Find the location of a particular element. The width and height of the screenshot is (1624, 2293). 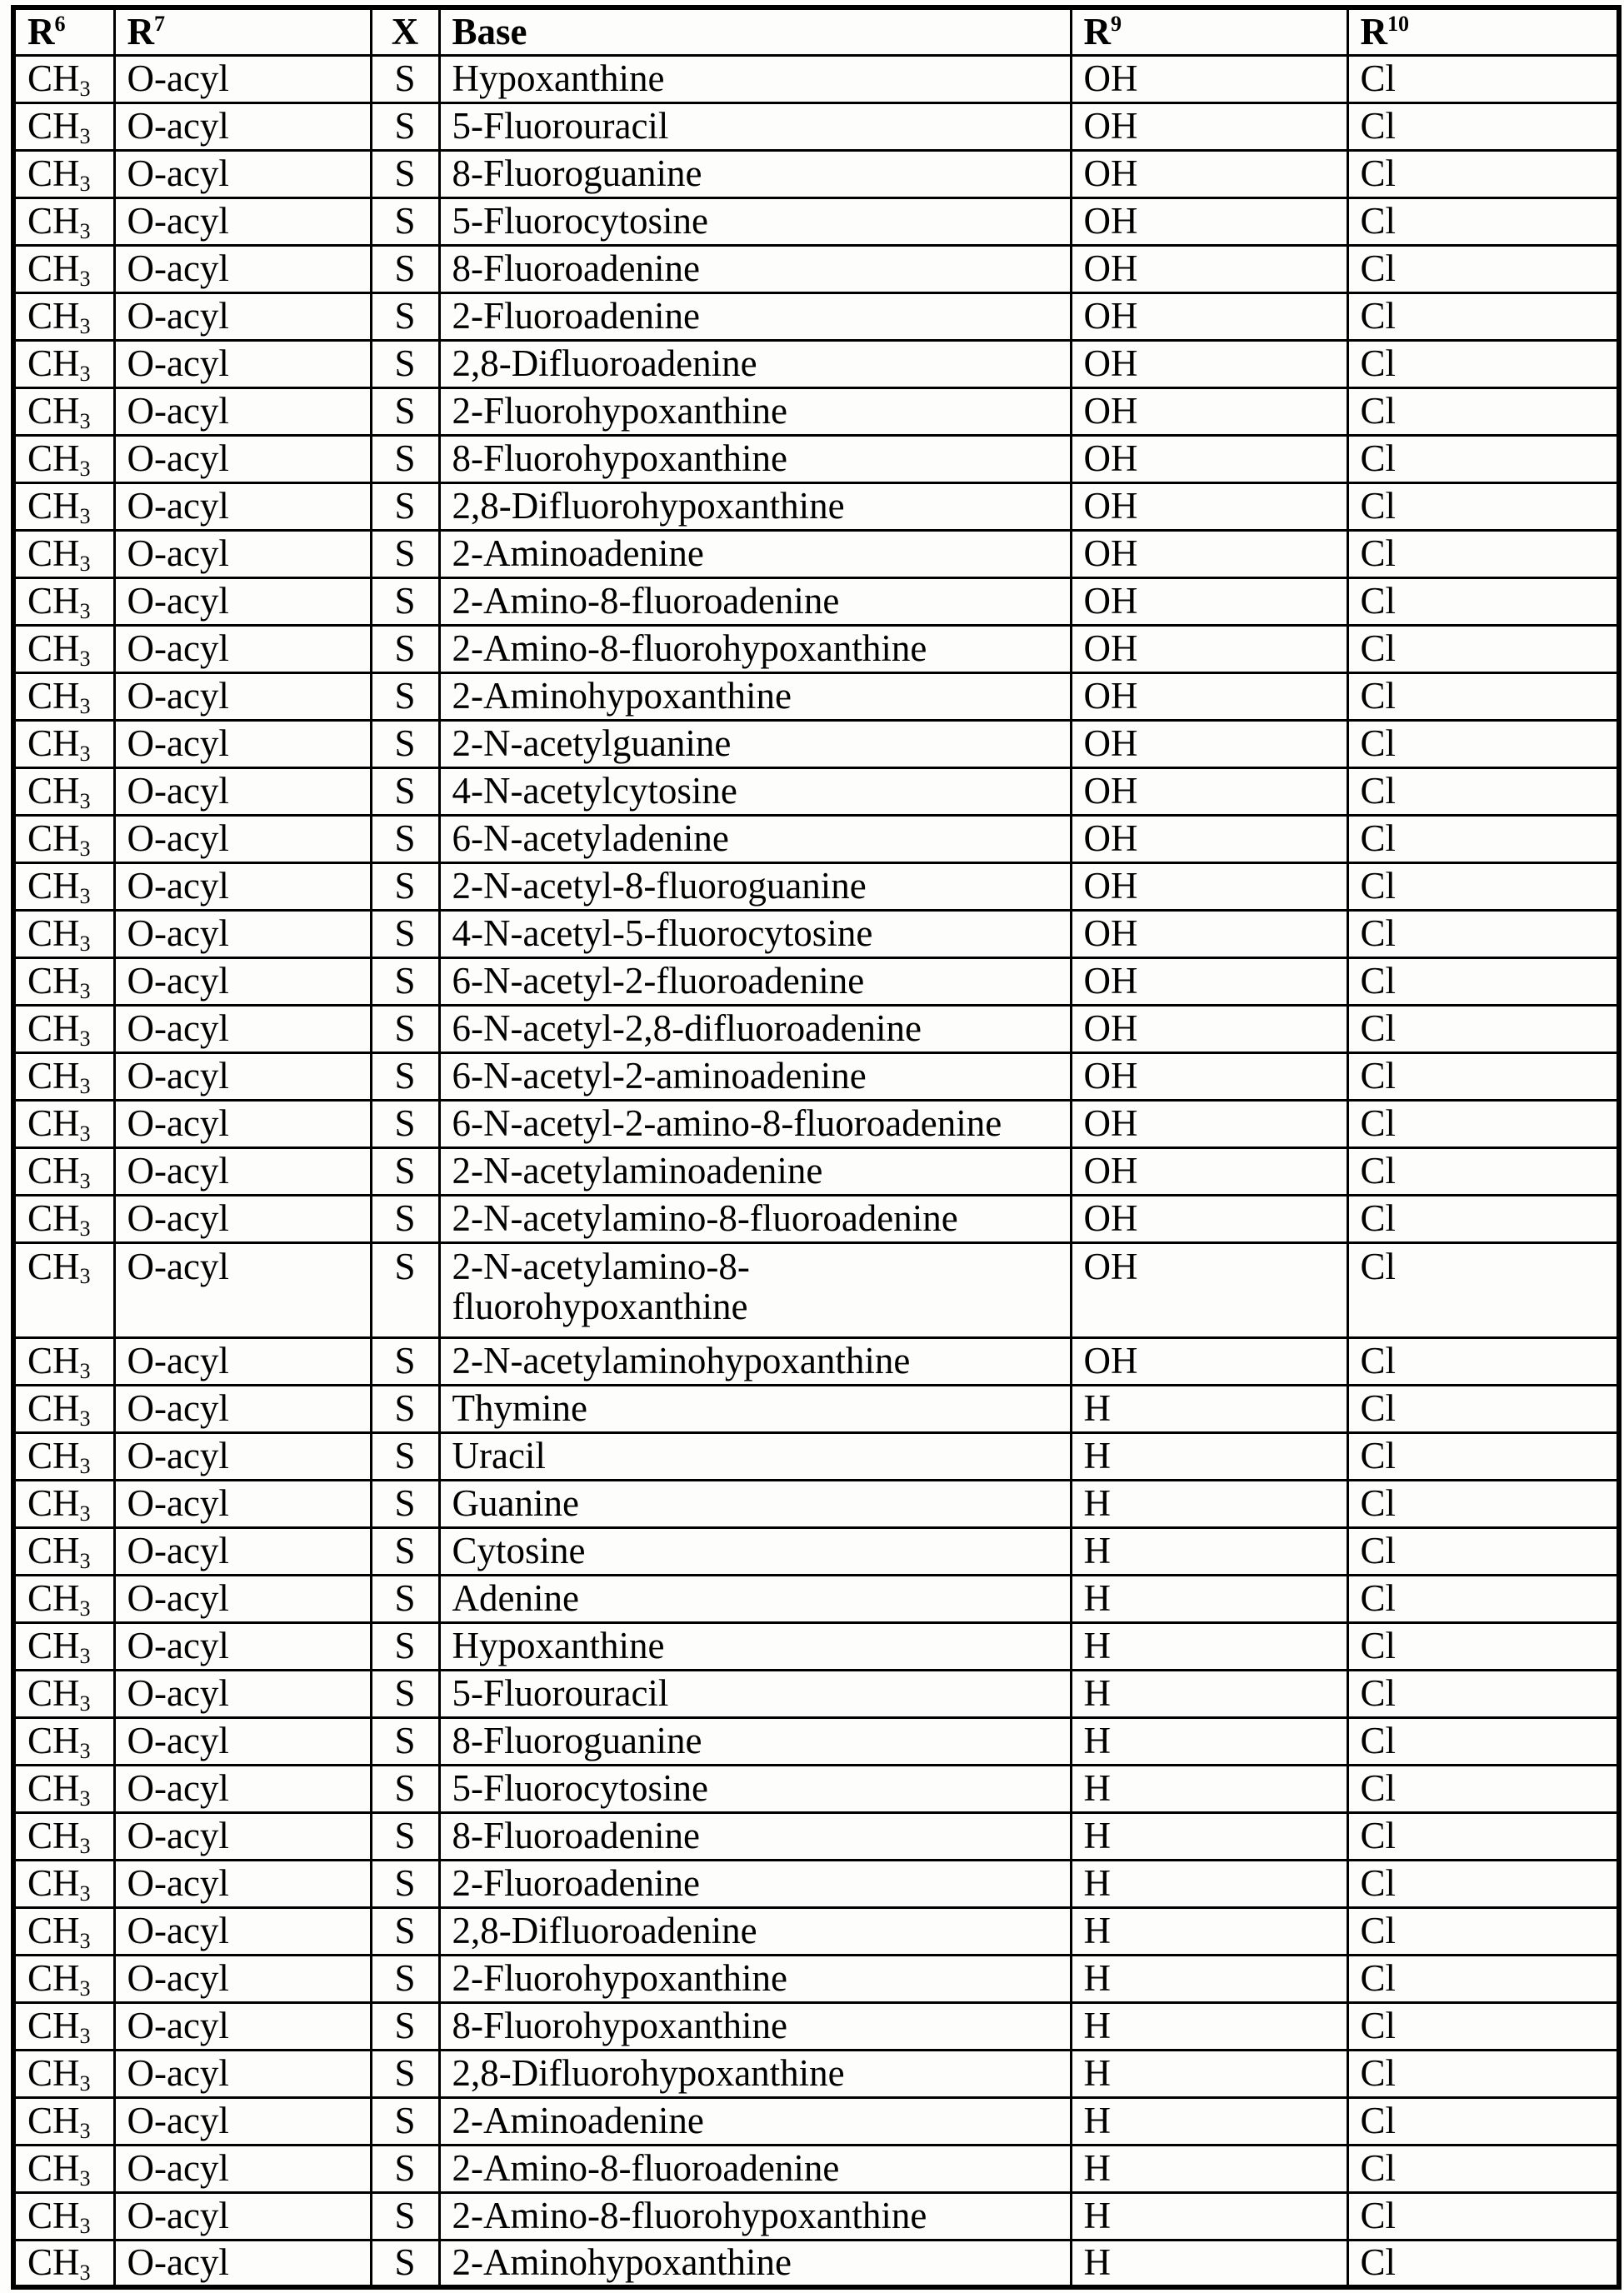

header-r7: R7 is located at coordinates (242, 31).